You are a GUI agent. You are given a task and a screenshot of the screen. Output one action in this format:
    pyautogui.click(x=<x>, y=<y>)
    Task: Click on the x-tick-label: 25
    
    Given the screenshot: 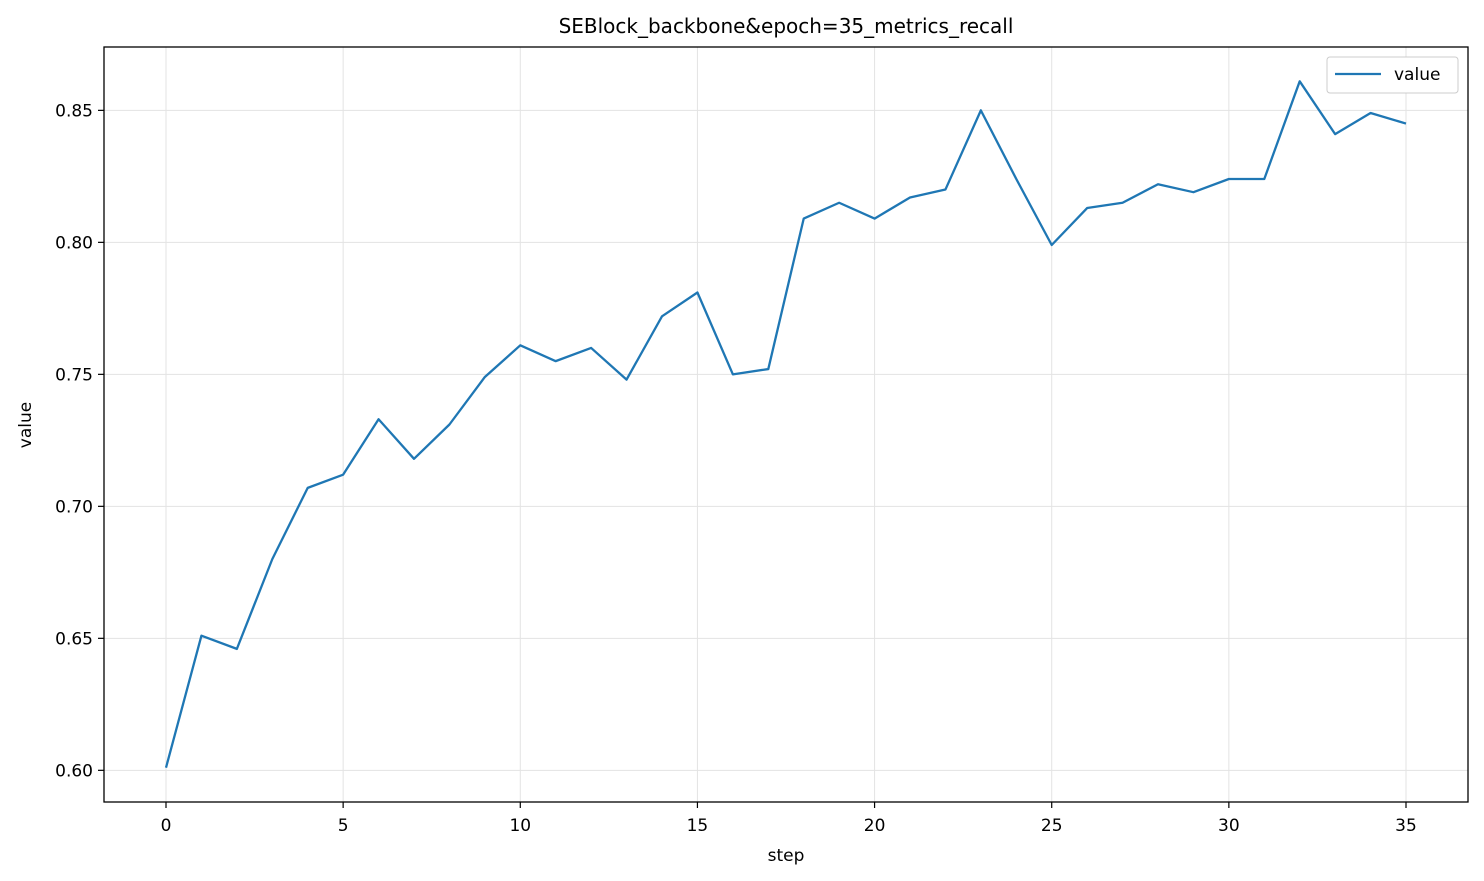 What is the action you would take?
    pyautogui.click(x=1052, y=826)
    